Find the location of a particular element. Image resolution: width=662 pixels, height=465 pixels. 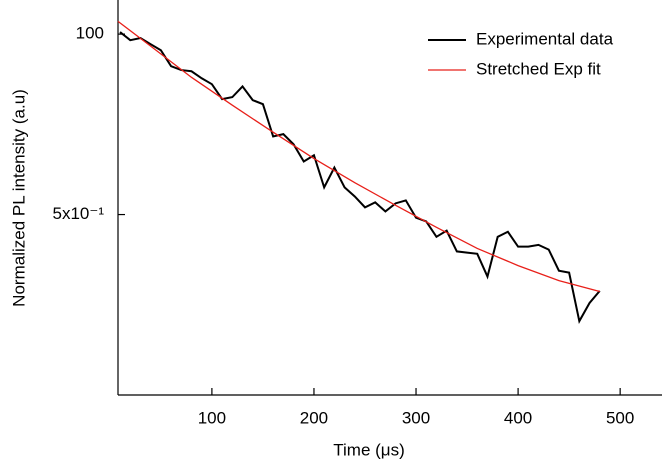

x-tick-label: 300 is located at coordinates (416, 417).